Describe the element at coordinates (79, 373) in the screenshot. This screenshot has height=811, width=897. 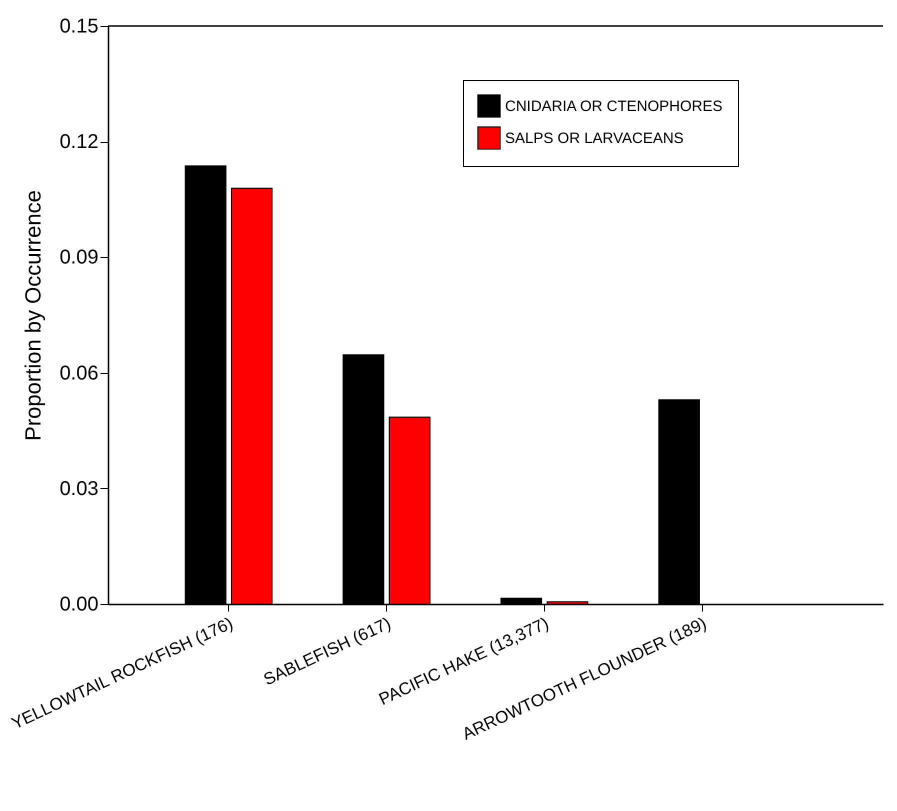
I see `y-tick-label: 0.06` at that location.